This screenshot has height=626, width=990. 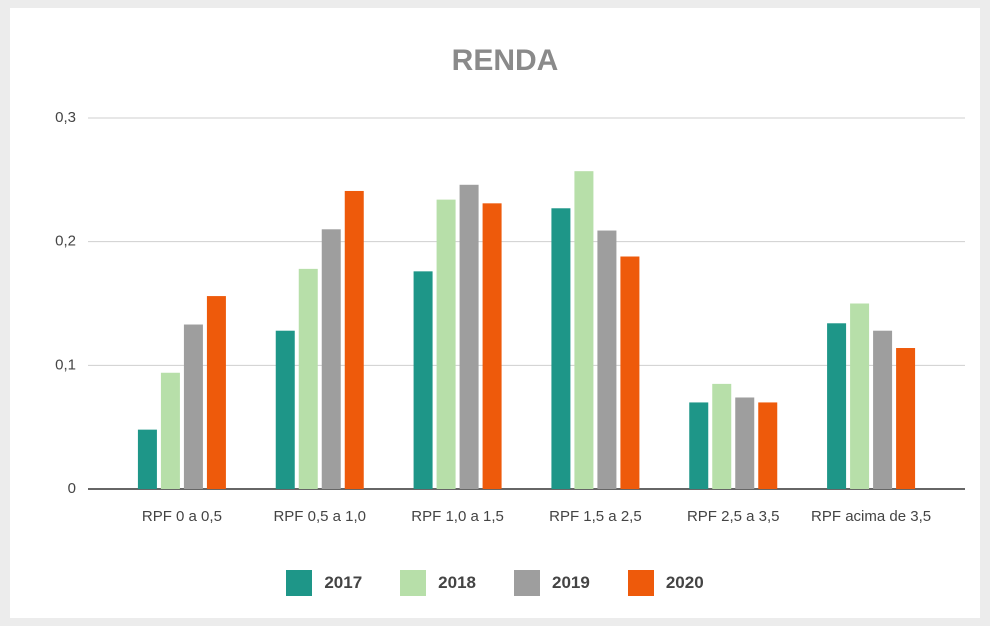 I want to click on legend-item: 2017, so click(x=324, y=583).